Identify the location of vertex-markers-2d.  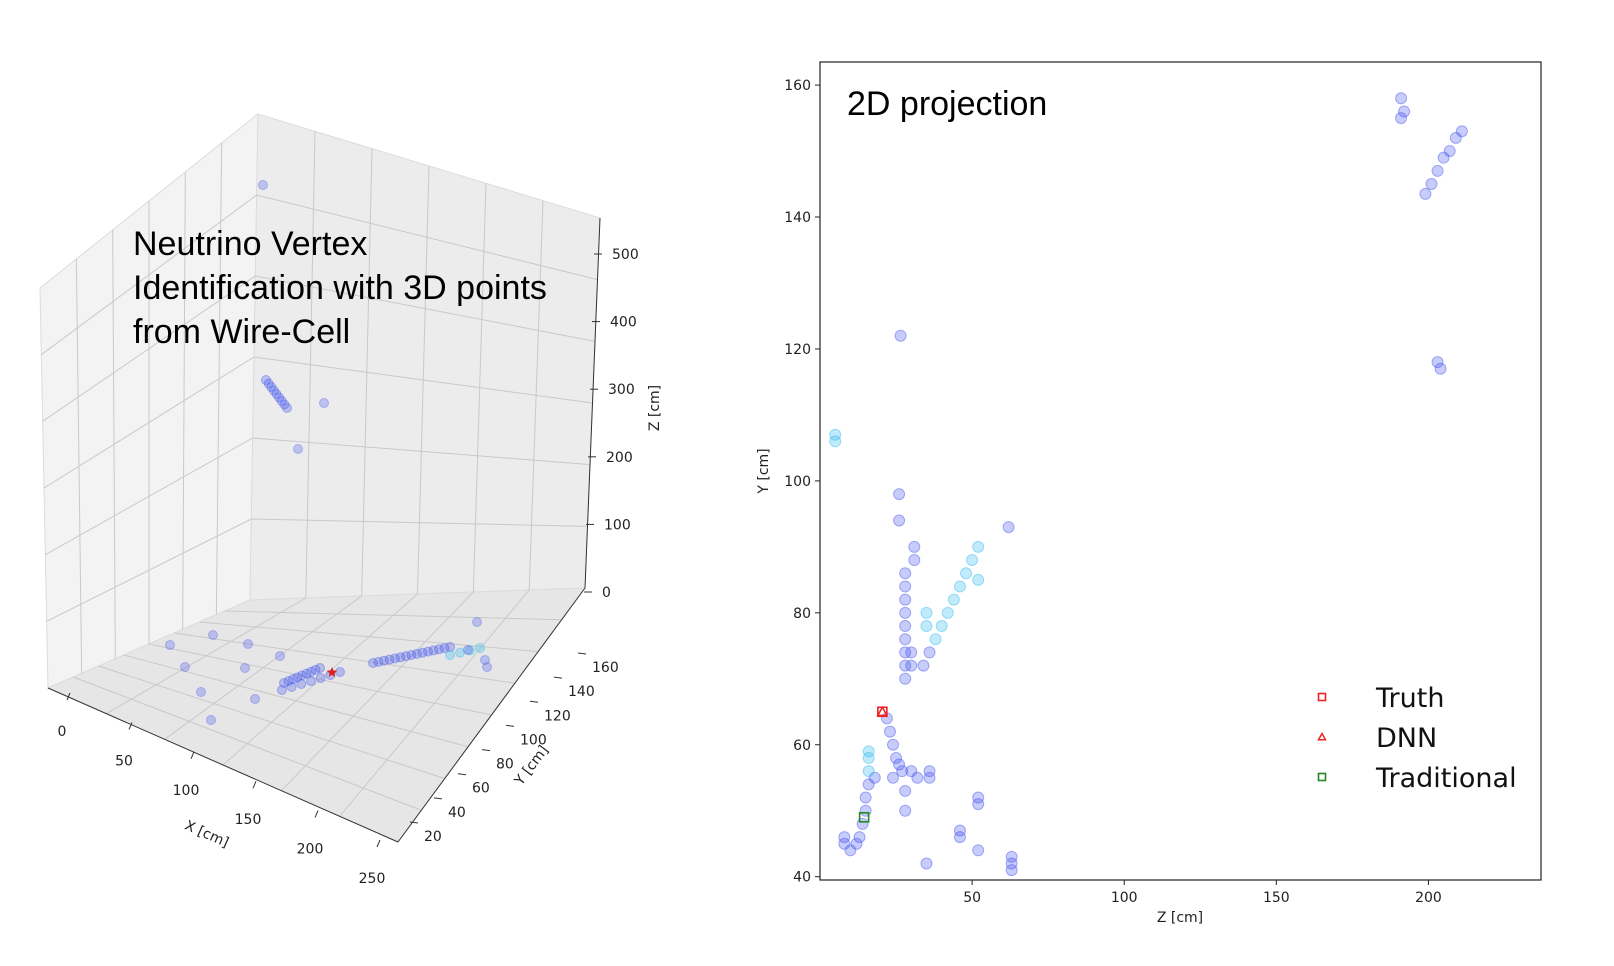
(873, 764).